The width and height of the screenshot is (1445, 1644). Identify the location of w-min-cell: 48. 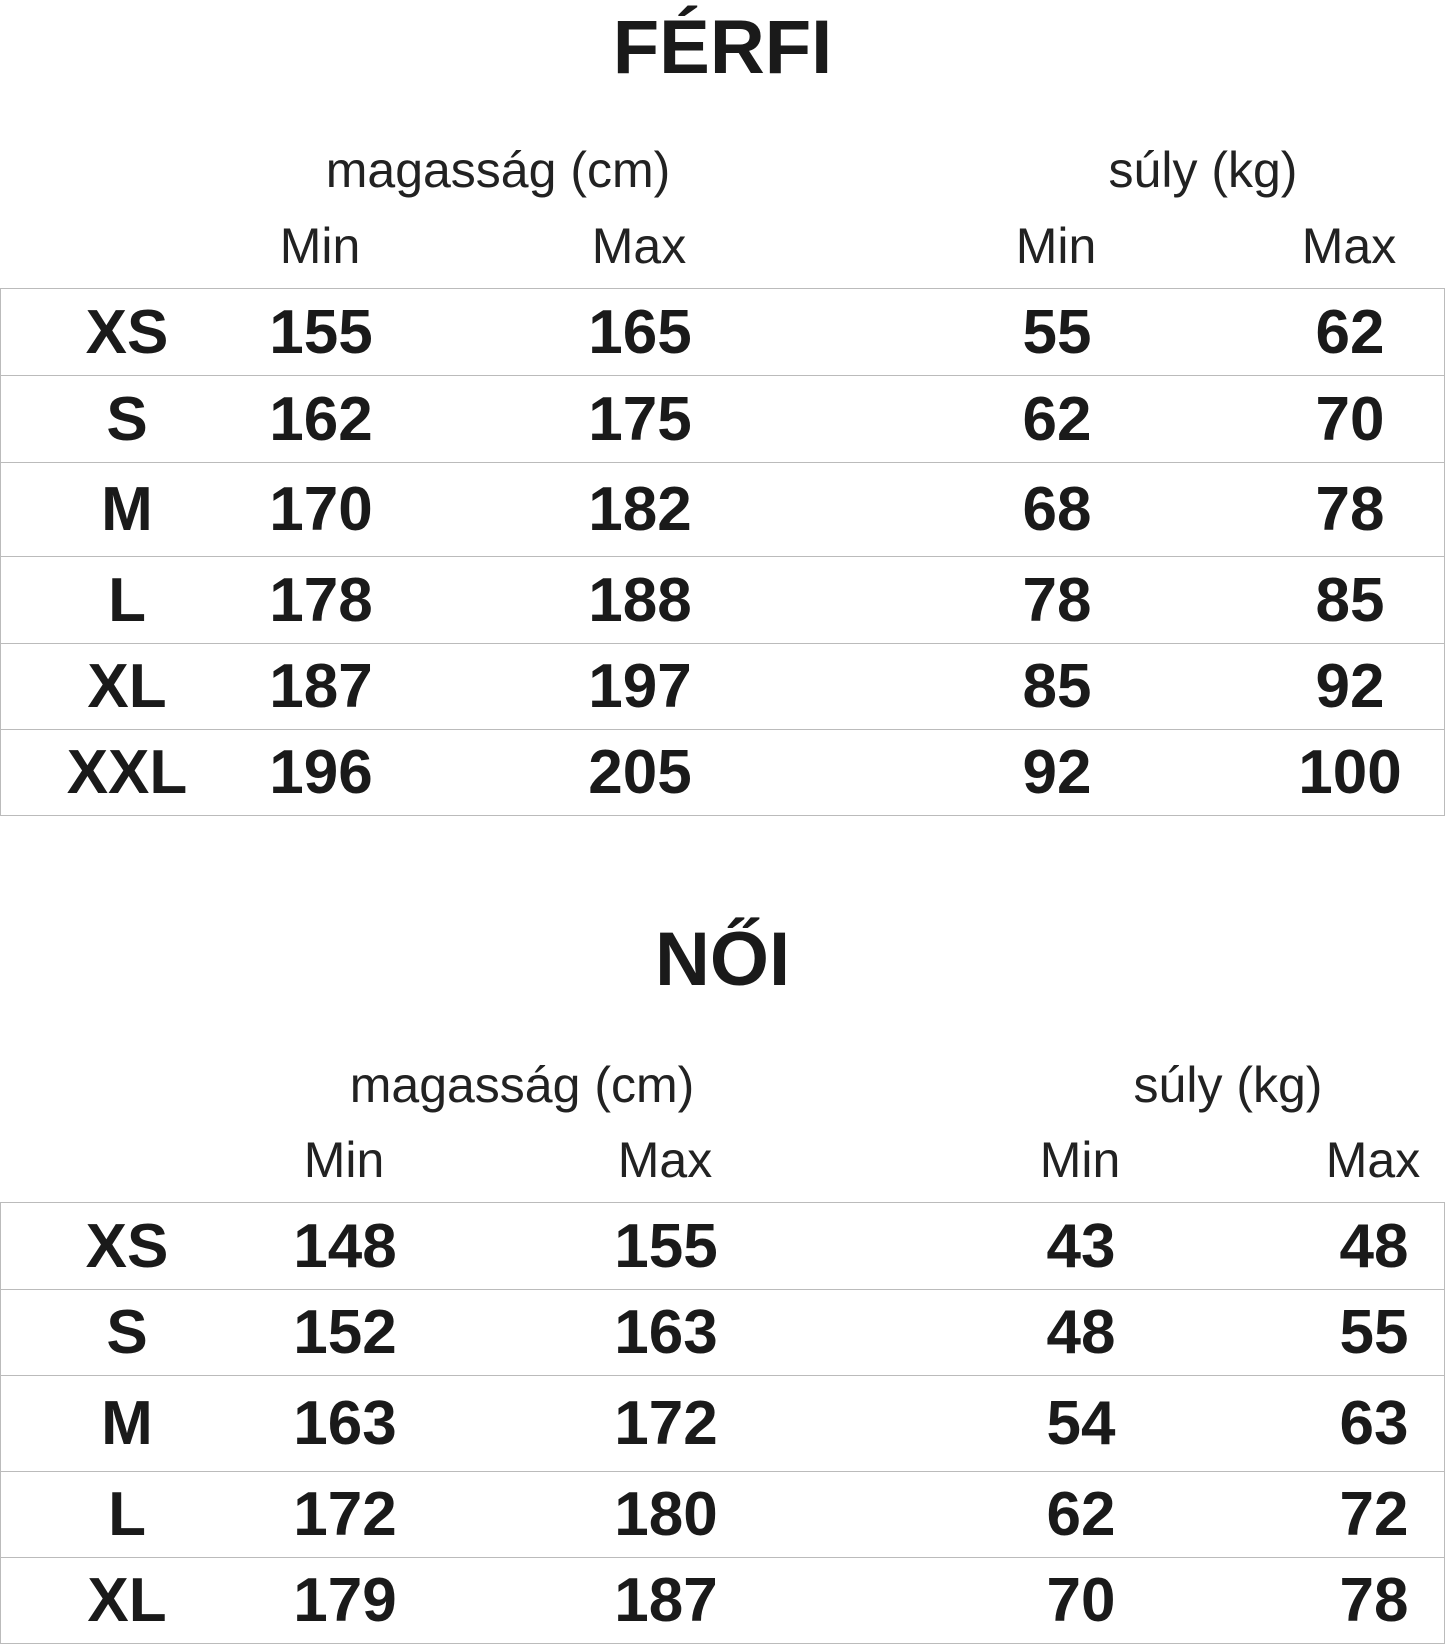
(1081, 1332).